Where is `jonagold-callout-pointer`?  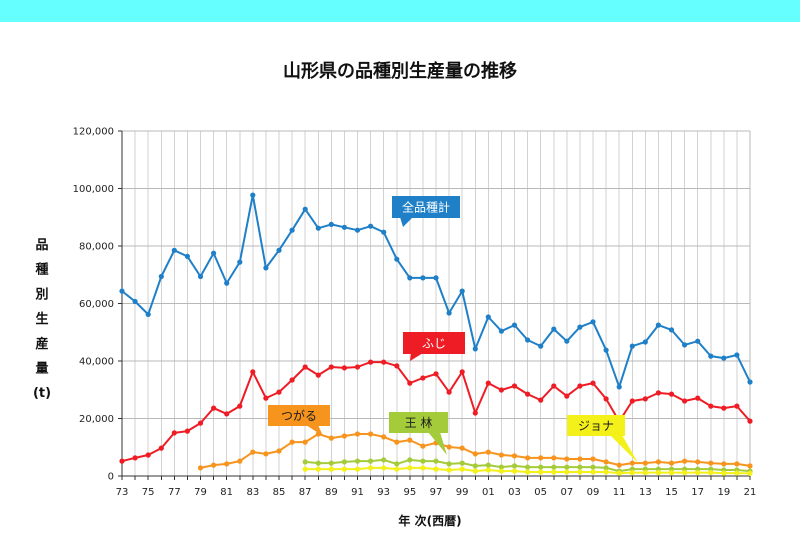
jonagold-callout-pointer is located at coordinates (624, 449).